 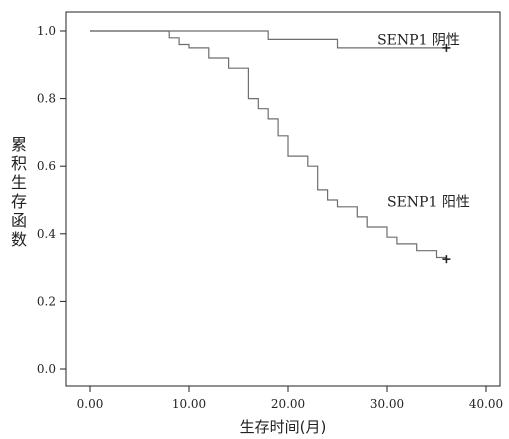 What do you see at coordinates (387, 404) in the screenshot?
I see `x-tick-label: 30.00` at bounding box center [387, 404].